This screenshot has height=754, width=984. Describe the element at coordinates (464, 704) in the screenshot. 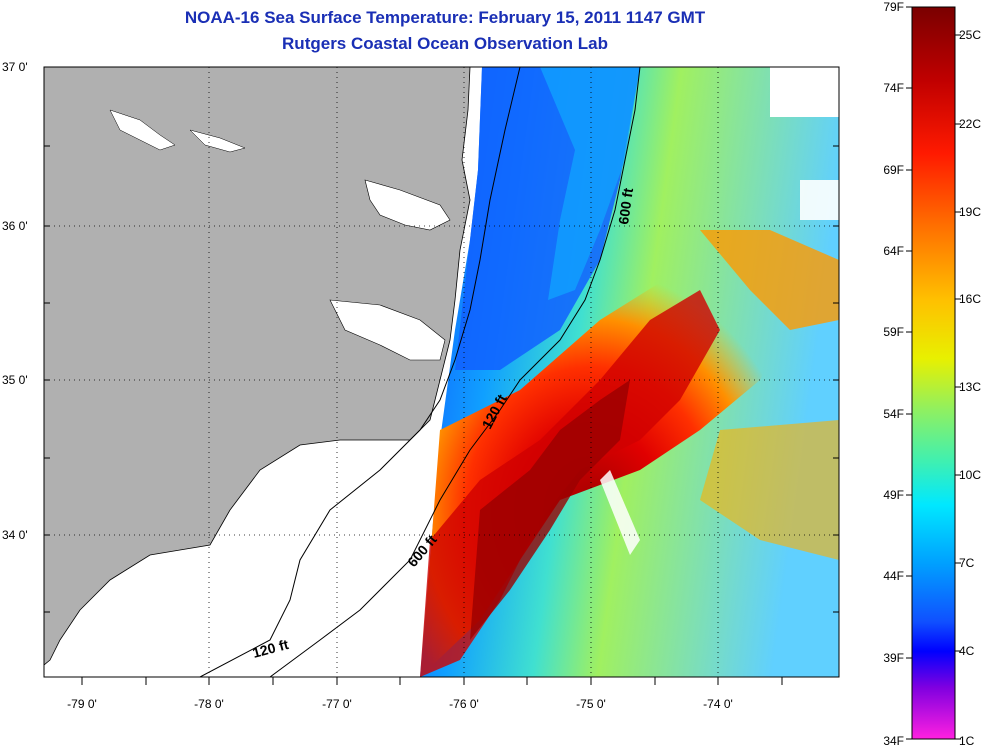

I see `lon-label-76: -76 0'` at that location.